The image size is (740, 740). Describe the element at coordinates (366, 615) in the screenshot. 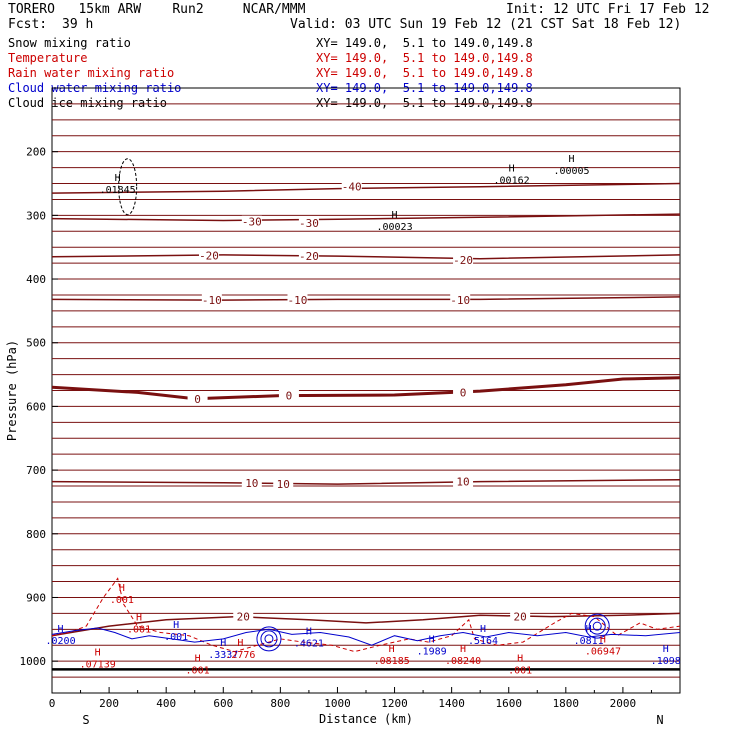

I see `rain-water-contour` at that location.